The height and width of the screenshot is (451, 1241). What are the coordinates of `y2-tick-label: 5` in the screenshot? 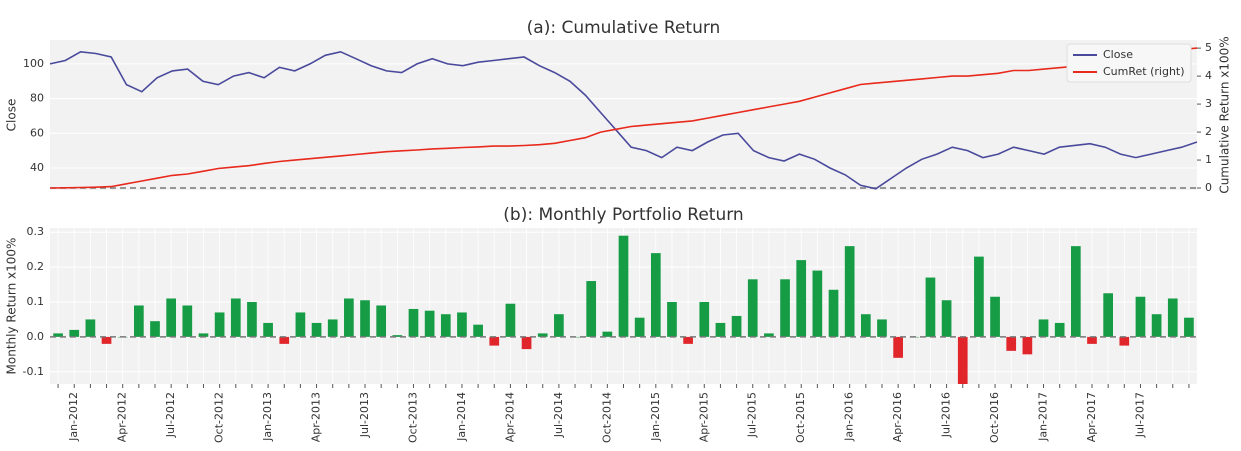 It's located at (1208, 47).